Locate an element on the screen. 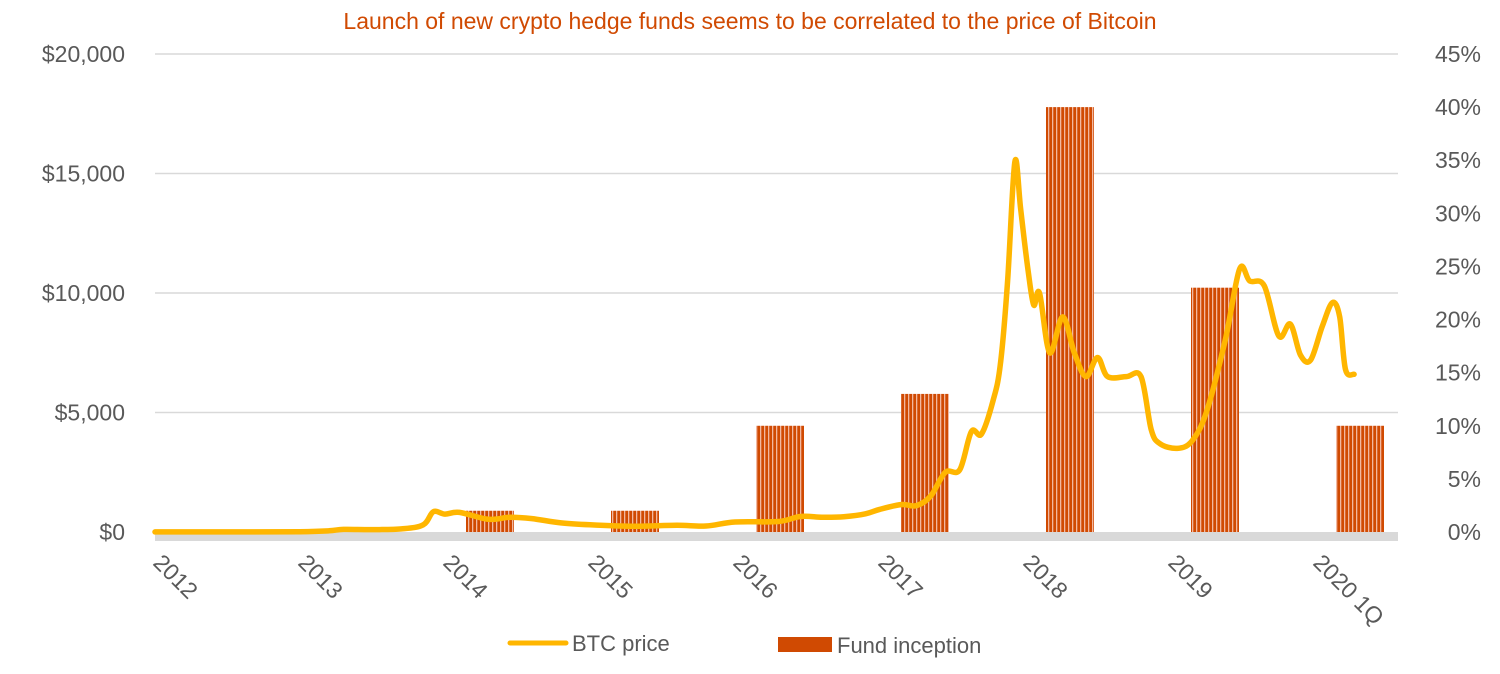  right-axis-tick-label: 25% is located at coordinates (1458, 266).